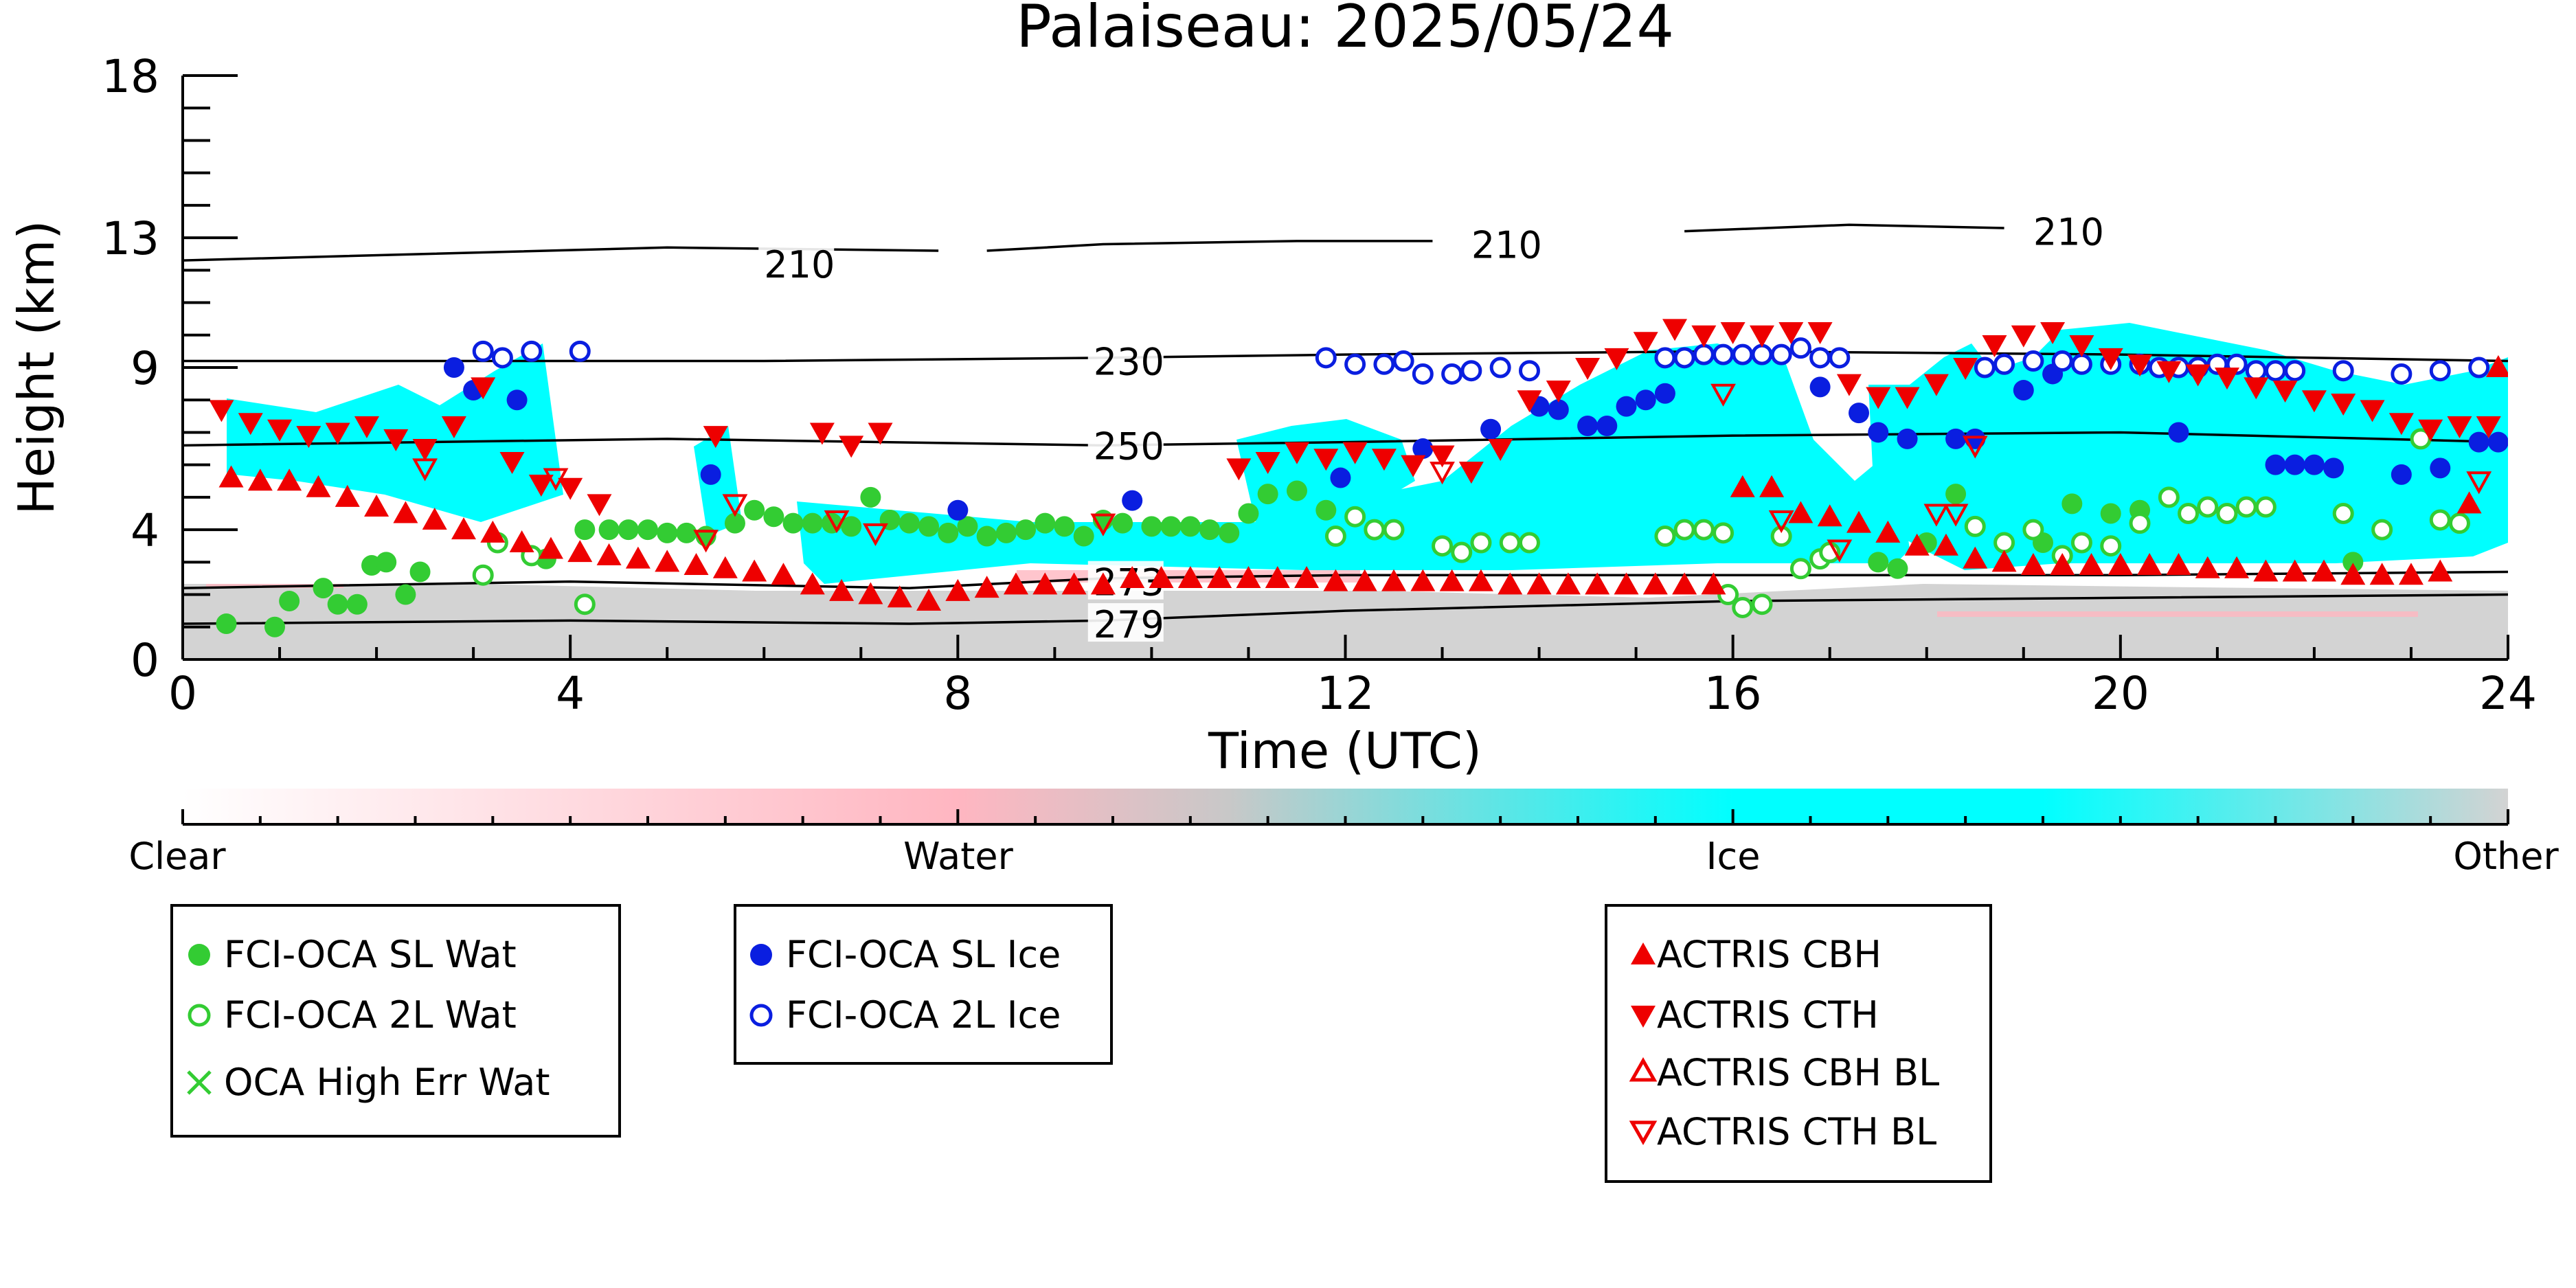 The height and width of the screenshot is (1288, 2576). What do you see at coordinates (570, 693) in the screenshot?
I see `x-tick-label: 4` at bounding box center [570, 693].